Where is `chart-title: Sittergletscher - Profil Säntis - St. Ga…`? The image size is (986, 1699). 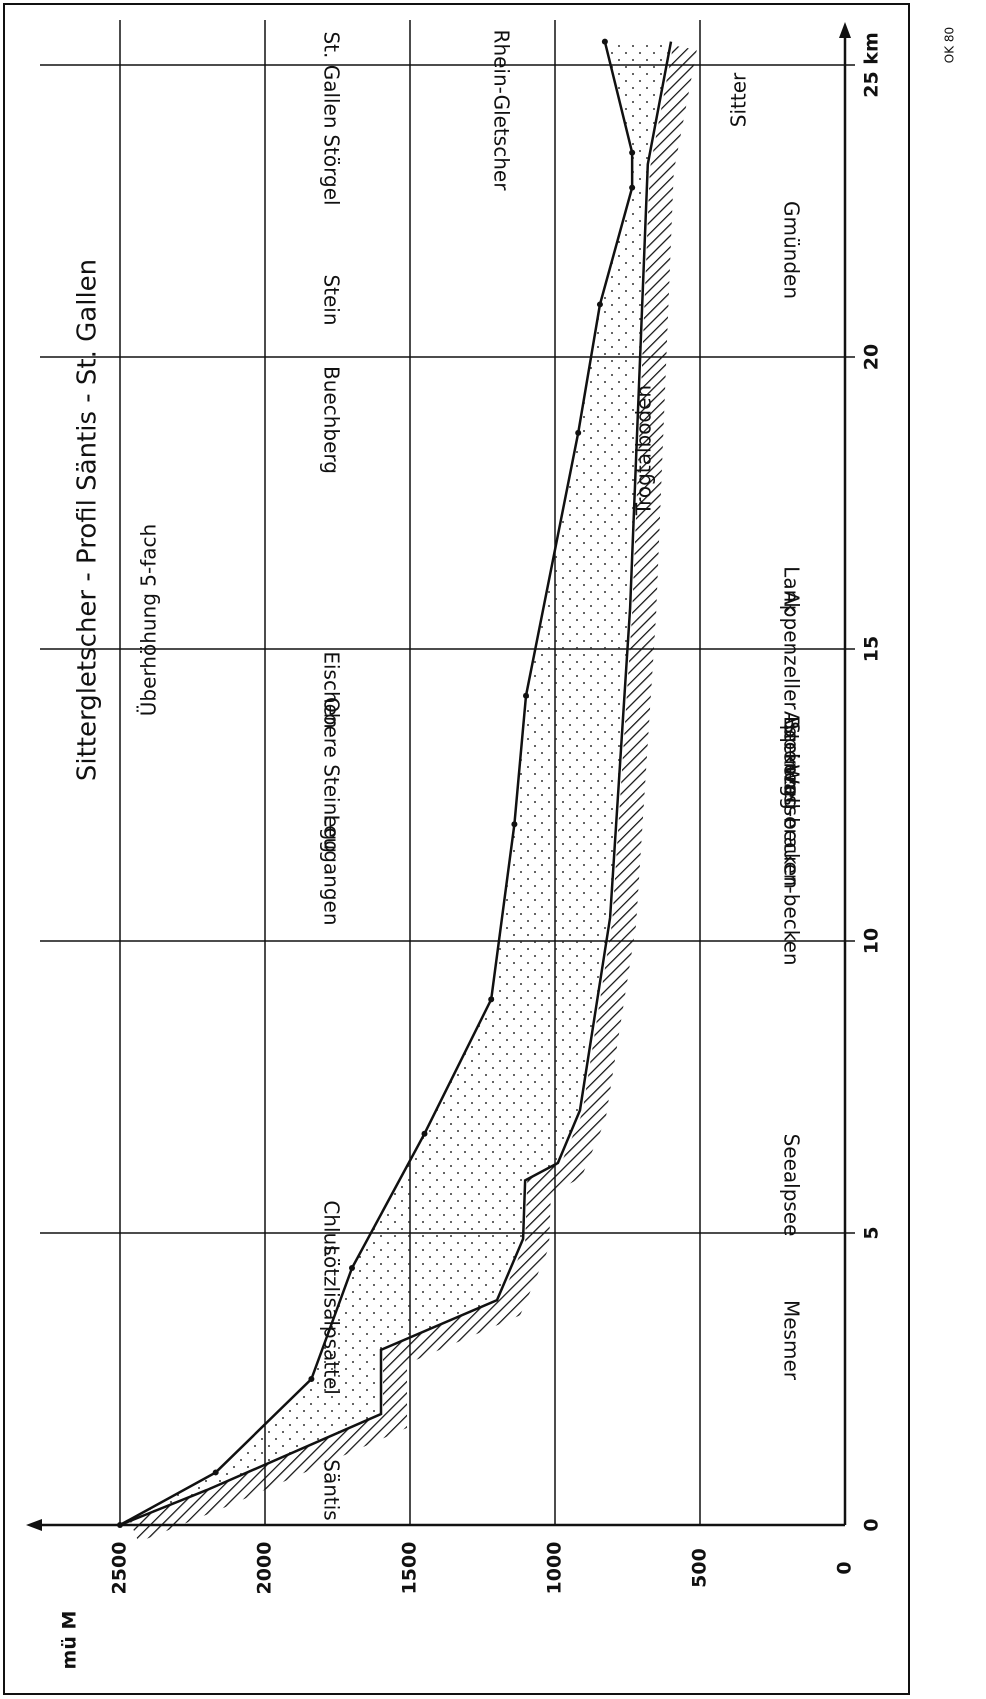
chart-title: Sittergletscher - Profil Säntis - St. Ga… is located at coordinates (88, 520).